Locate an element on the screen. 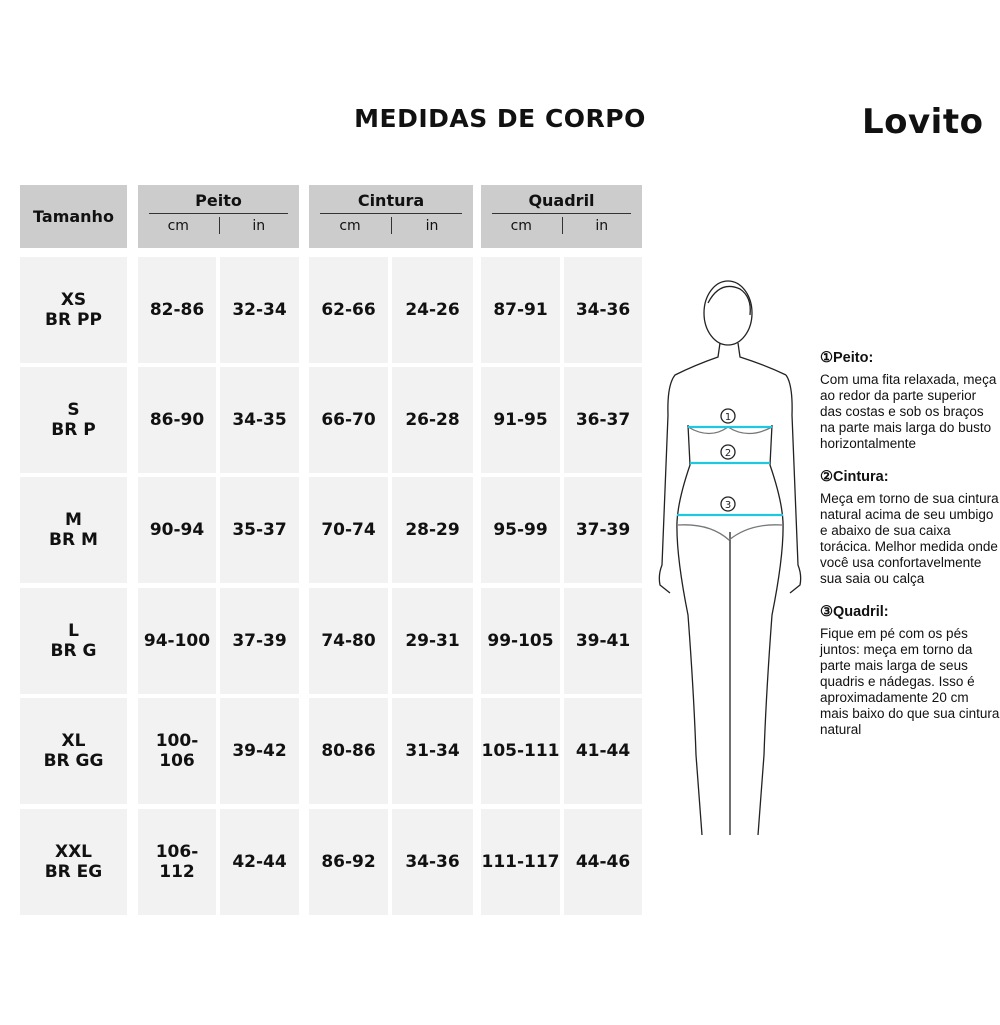  measurement-cell: 62-66 is located at coordinates (348, 310).